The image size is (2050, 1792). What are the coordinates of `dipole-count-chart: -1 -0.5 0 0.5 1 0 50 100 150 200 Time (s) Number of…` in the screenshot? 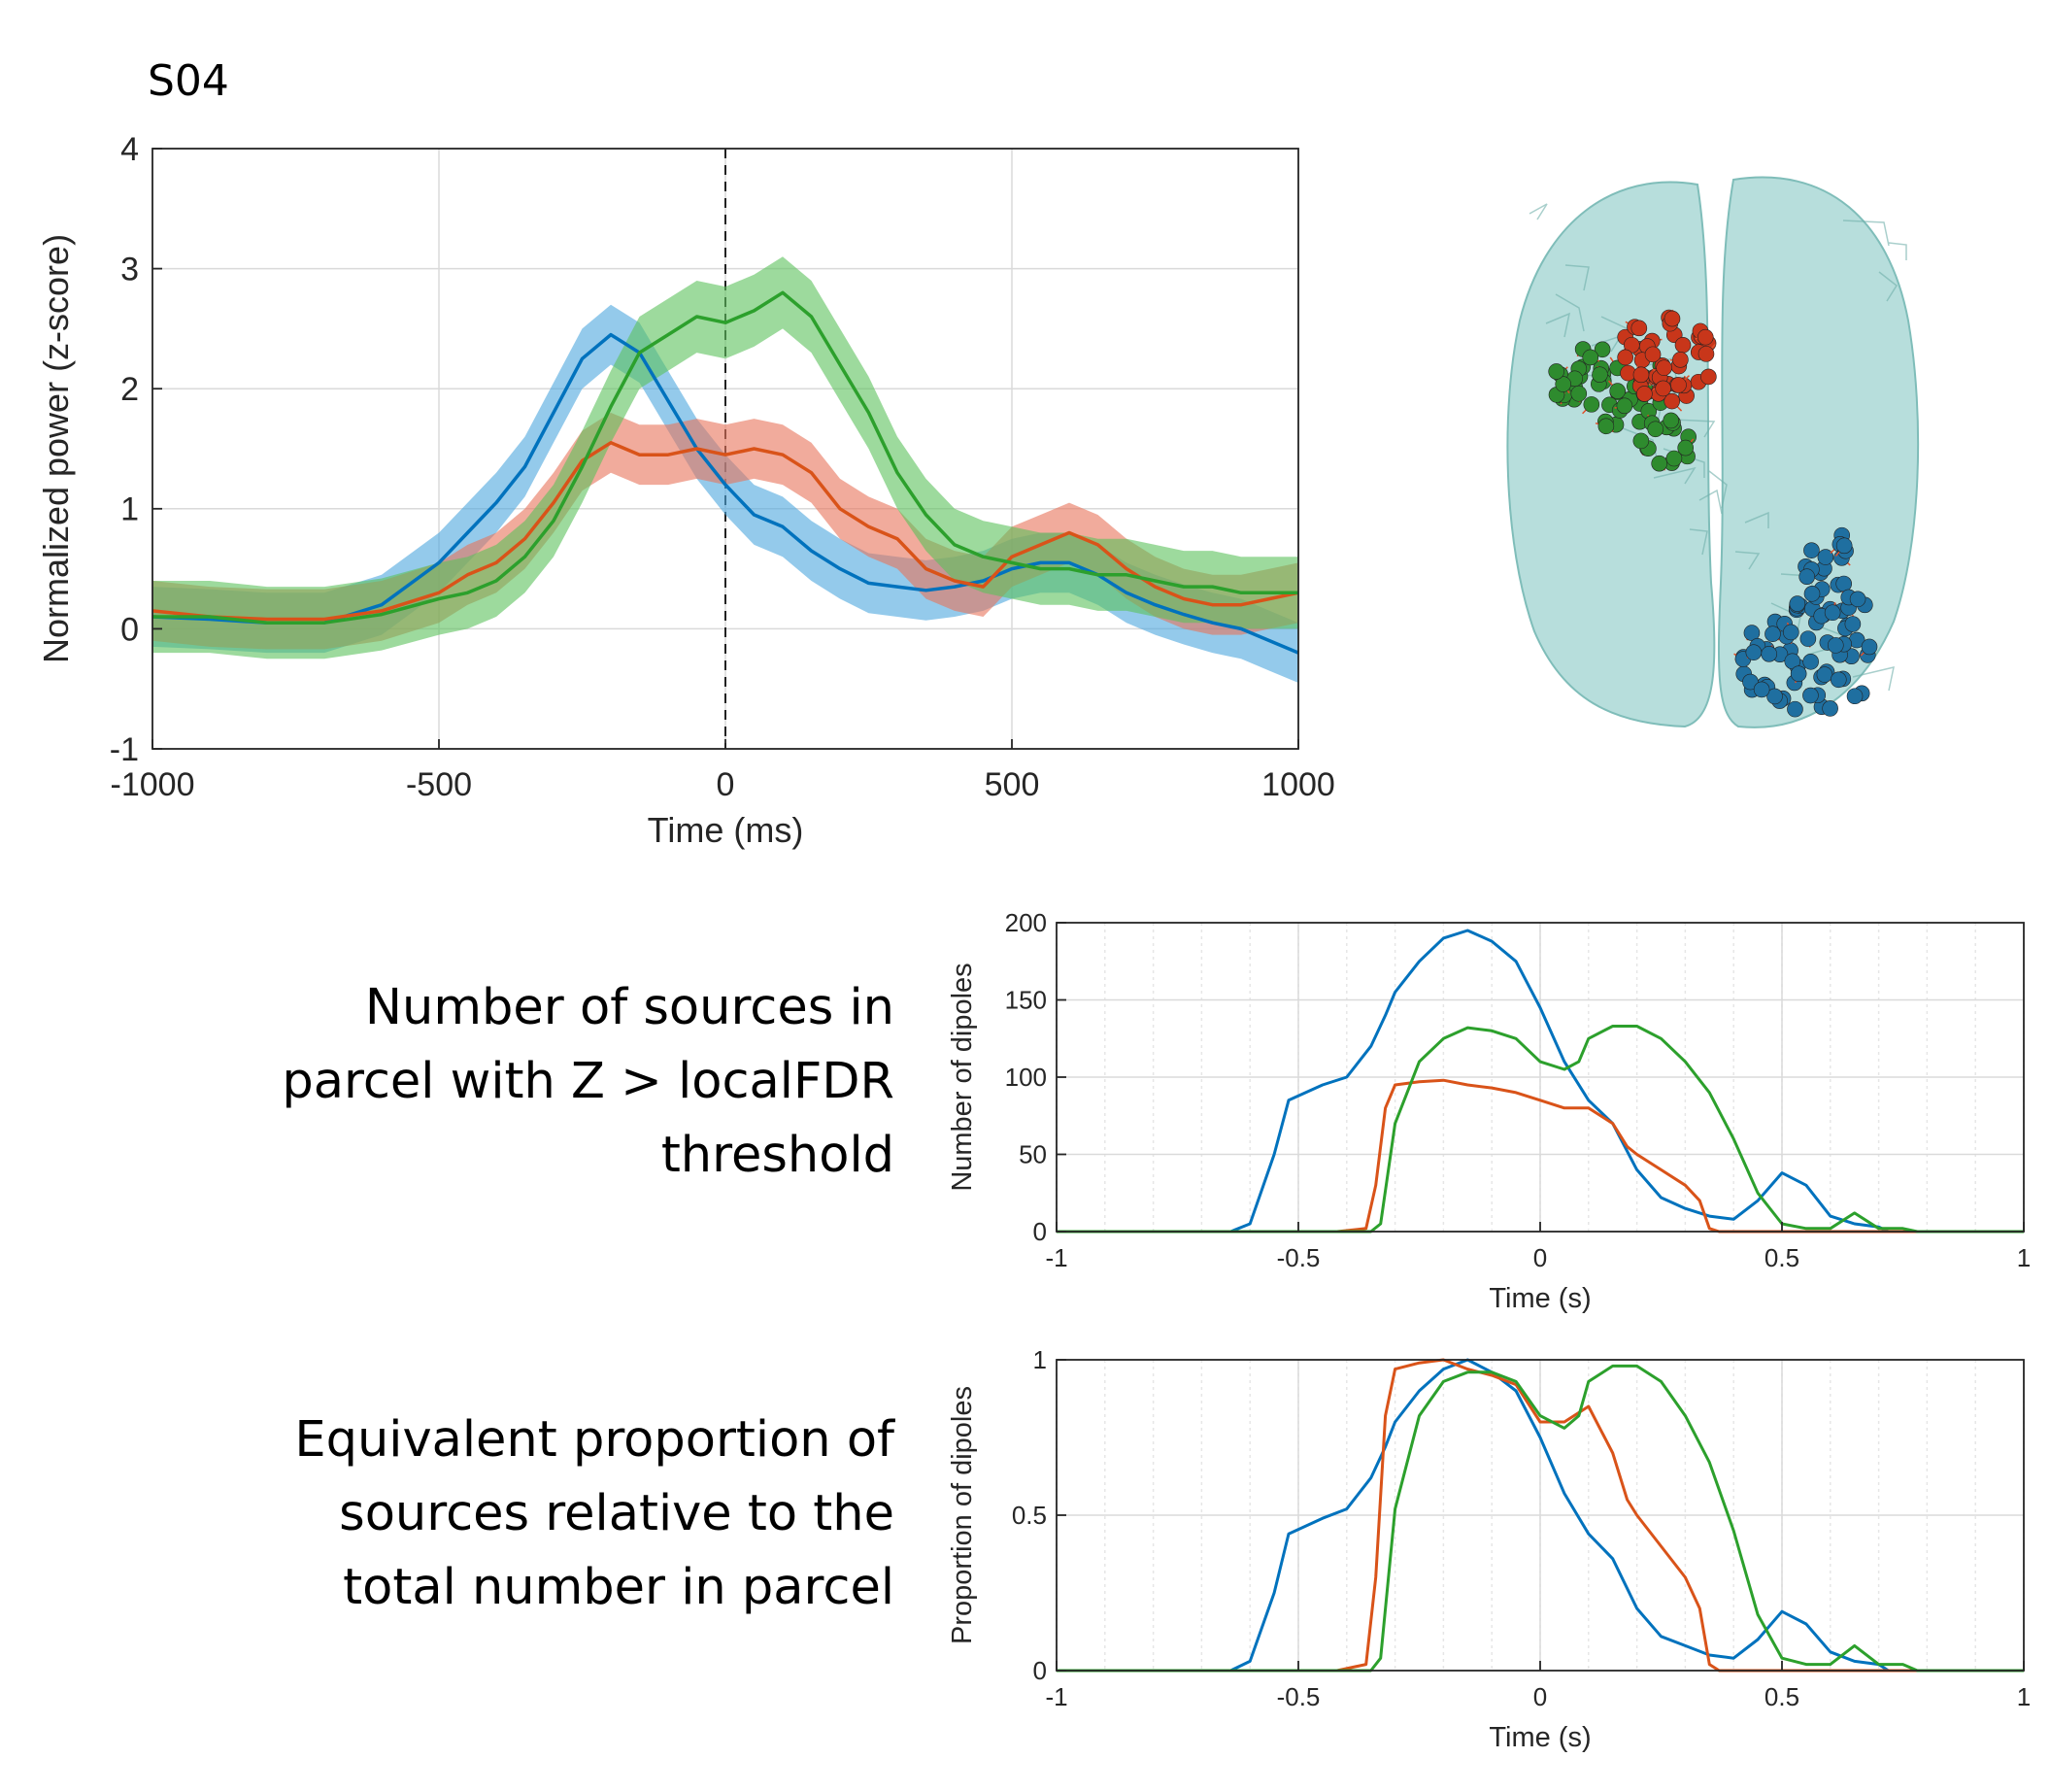 It's located at (1489, 1111).